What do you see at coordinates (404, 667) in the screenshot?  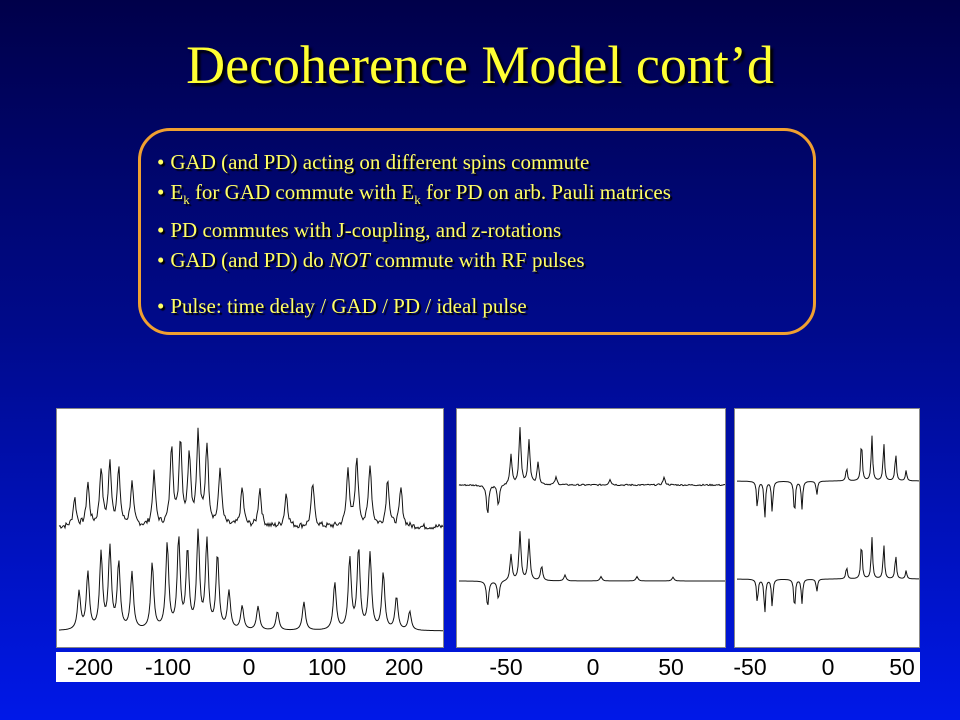 I see `tick-label: 200` at bounding box center [404, 667].